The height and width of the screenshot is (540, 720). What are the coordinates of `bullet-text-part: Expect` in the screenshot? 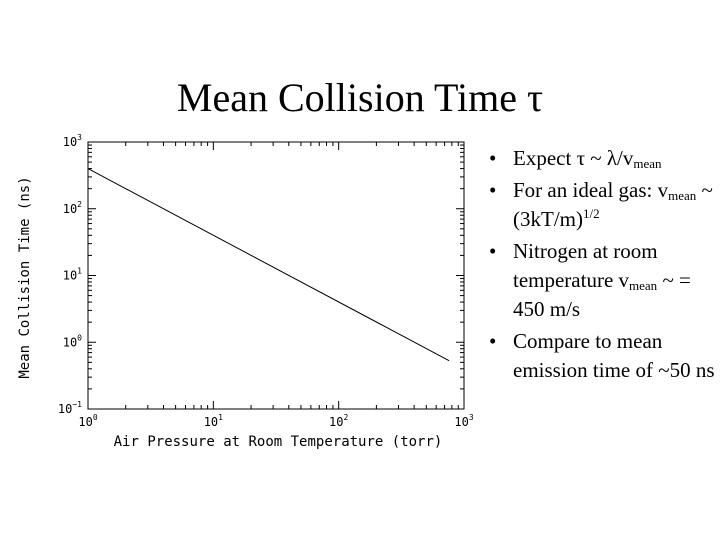 It's located at (545, 158).